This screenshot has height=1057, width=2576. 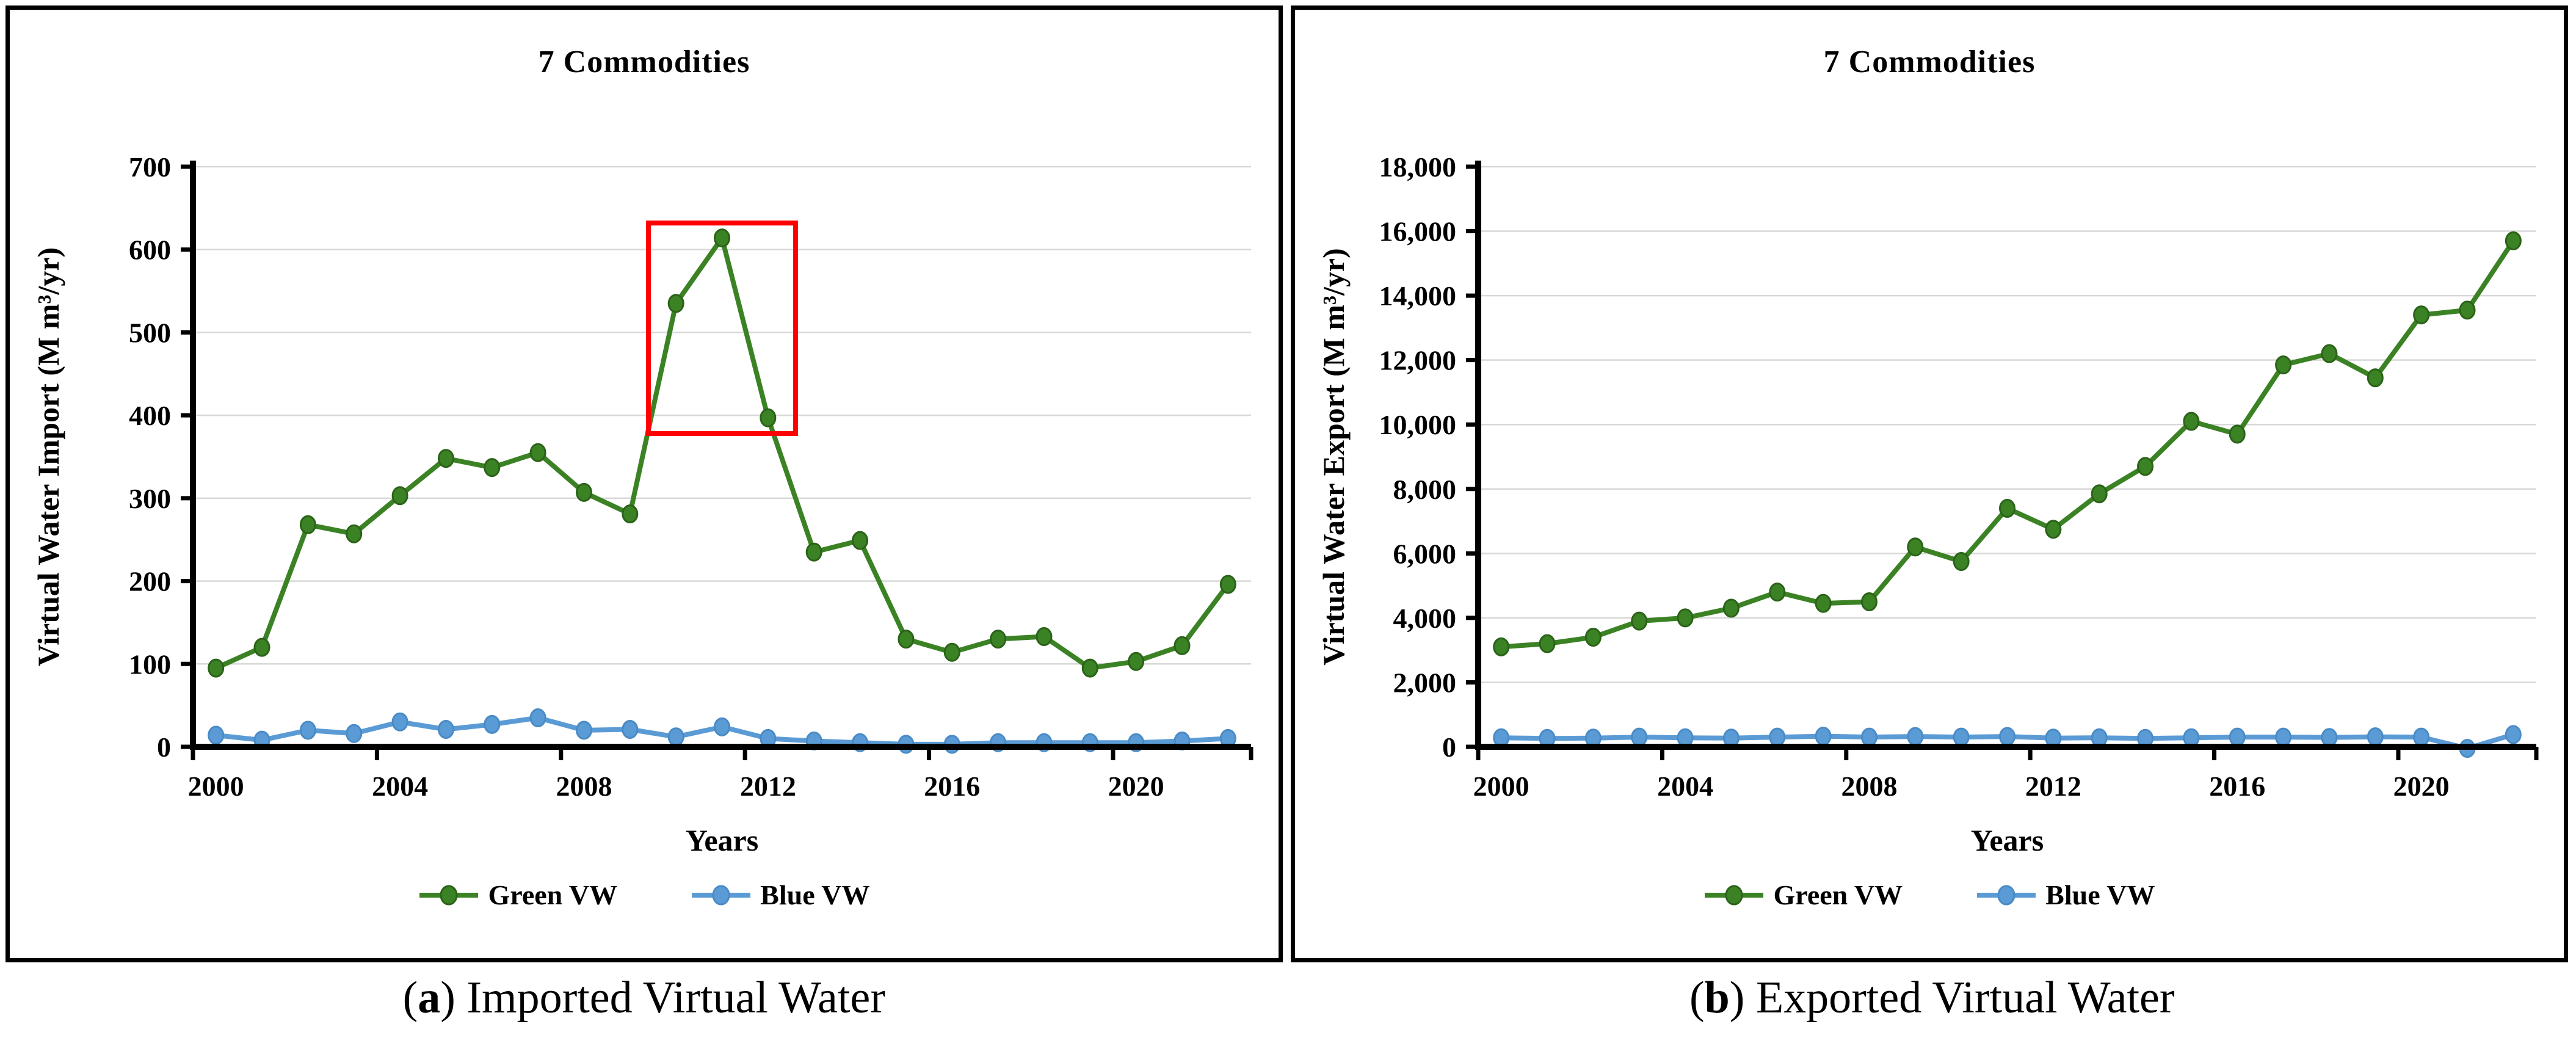 I want to click on y-axis-label: Virtual Water Import (M m³/yr), so click(x=48, y=457).